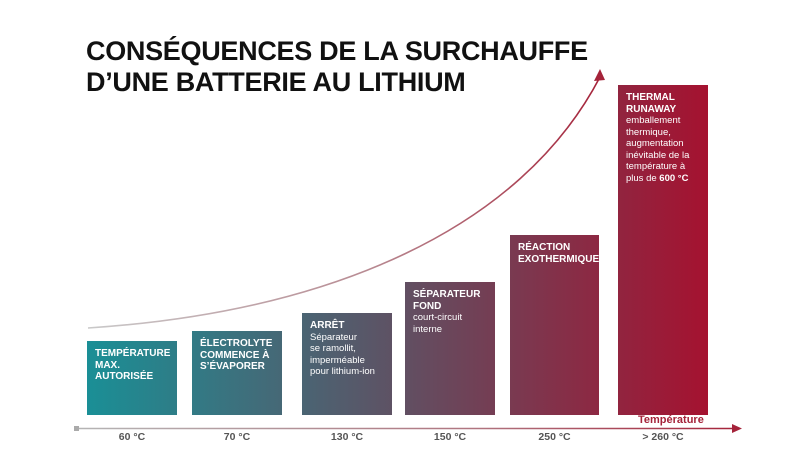 This screenshot has width=800, height=450. I want to click on stage-heading: ÉLECTROLYTE COMMENCE À S’ÉVAPORER, so click(236, 355).